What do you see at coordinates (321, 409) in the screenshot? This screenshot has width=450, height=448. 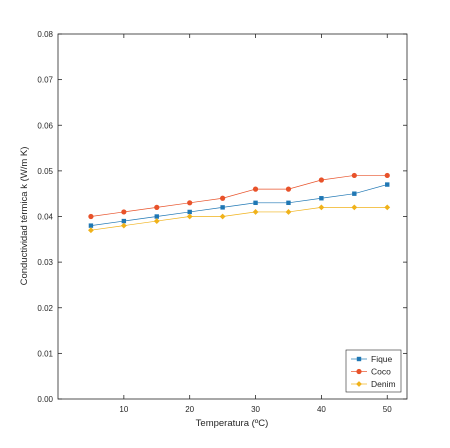 I see `x-tick-label: 40` at bounding box center [321, 409].